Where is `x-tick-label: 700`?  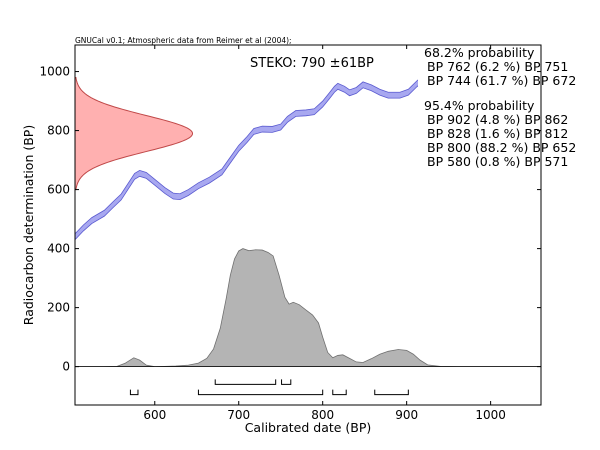
x-tick-label: 700 is located at coordinates (238, 415).